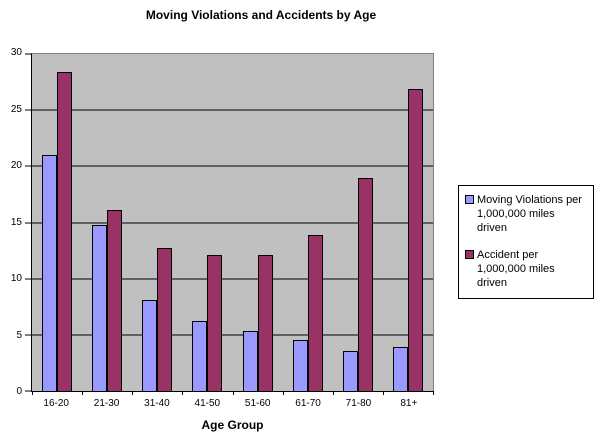 This screenshot has height=440, width=607. Describe the element at coordinates (409, 403) in the screenshot. I see `x-tick-label: 81+` at that location.